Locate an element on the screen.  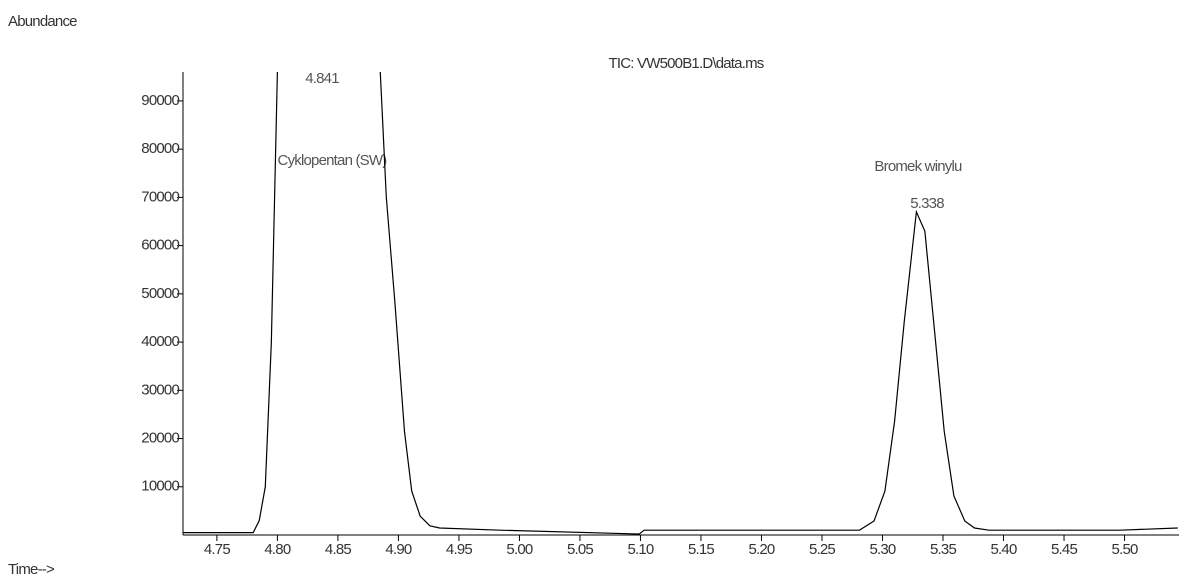
y-tick-label: 40000 is located at coordinates (160, 341).